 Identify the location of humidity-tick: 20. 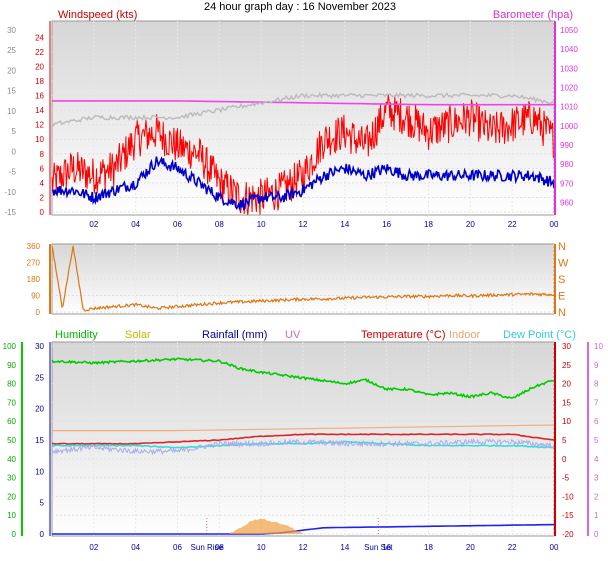
(11, 496).